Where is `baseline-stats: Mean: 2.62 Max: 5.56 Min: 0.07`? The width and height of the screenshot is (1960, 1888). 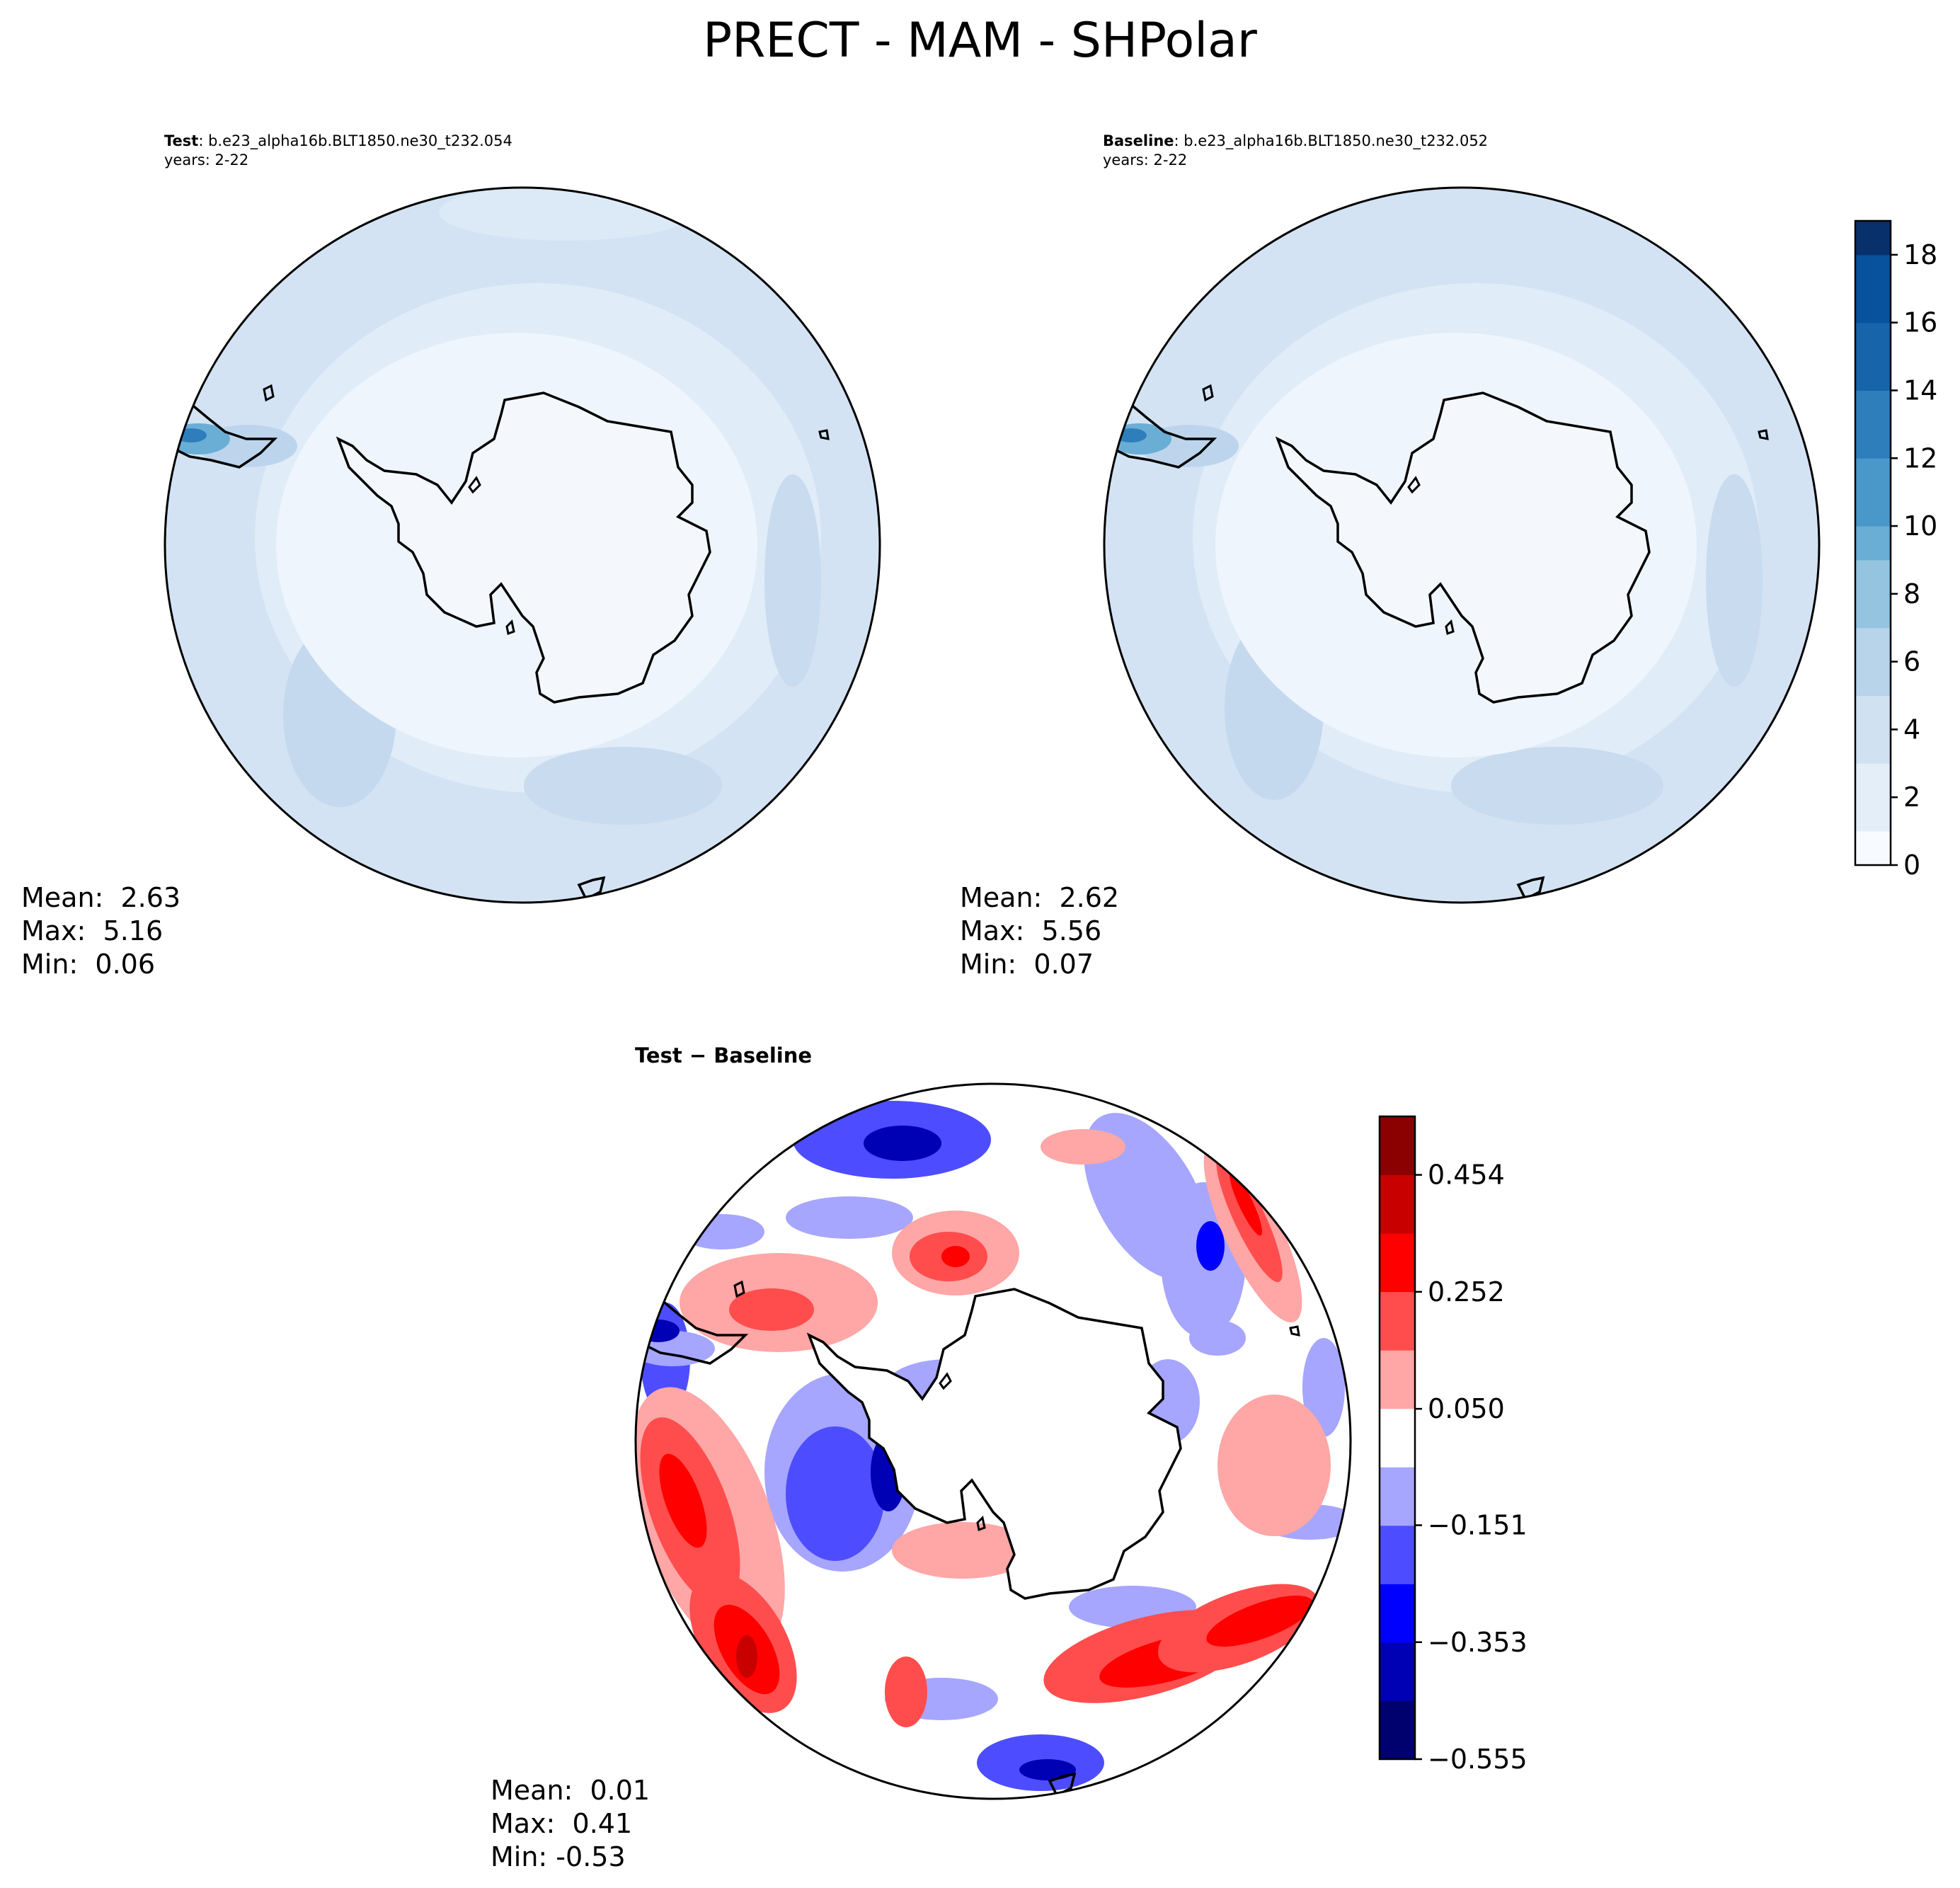 baseline-stats: Mean: 2.62 Max: 5.56 Min: 0.07 is located at coordinates (1039, 931).